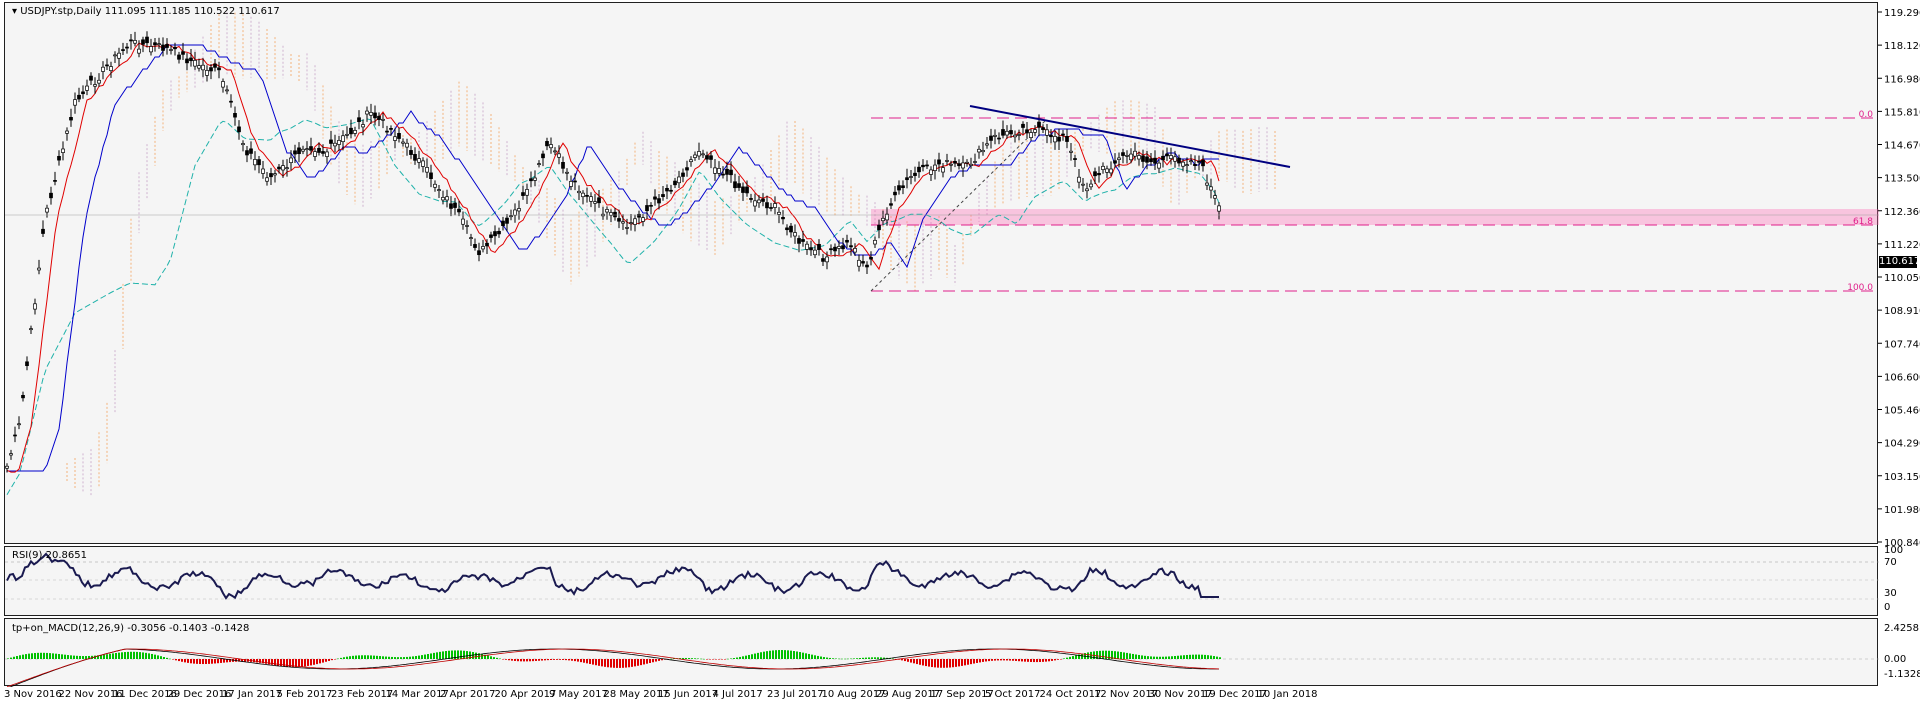 This screenshot has height=704, width=1920. Describe the element at coordinates (1901, 628) in the screenshot. I see `macd-tick-label: 2.4258` at that location.